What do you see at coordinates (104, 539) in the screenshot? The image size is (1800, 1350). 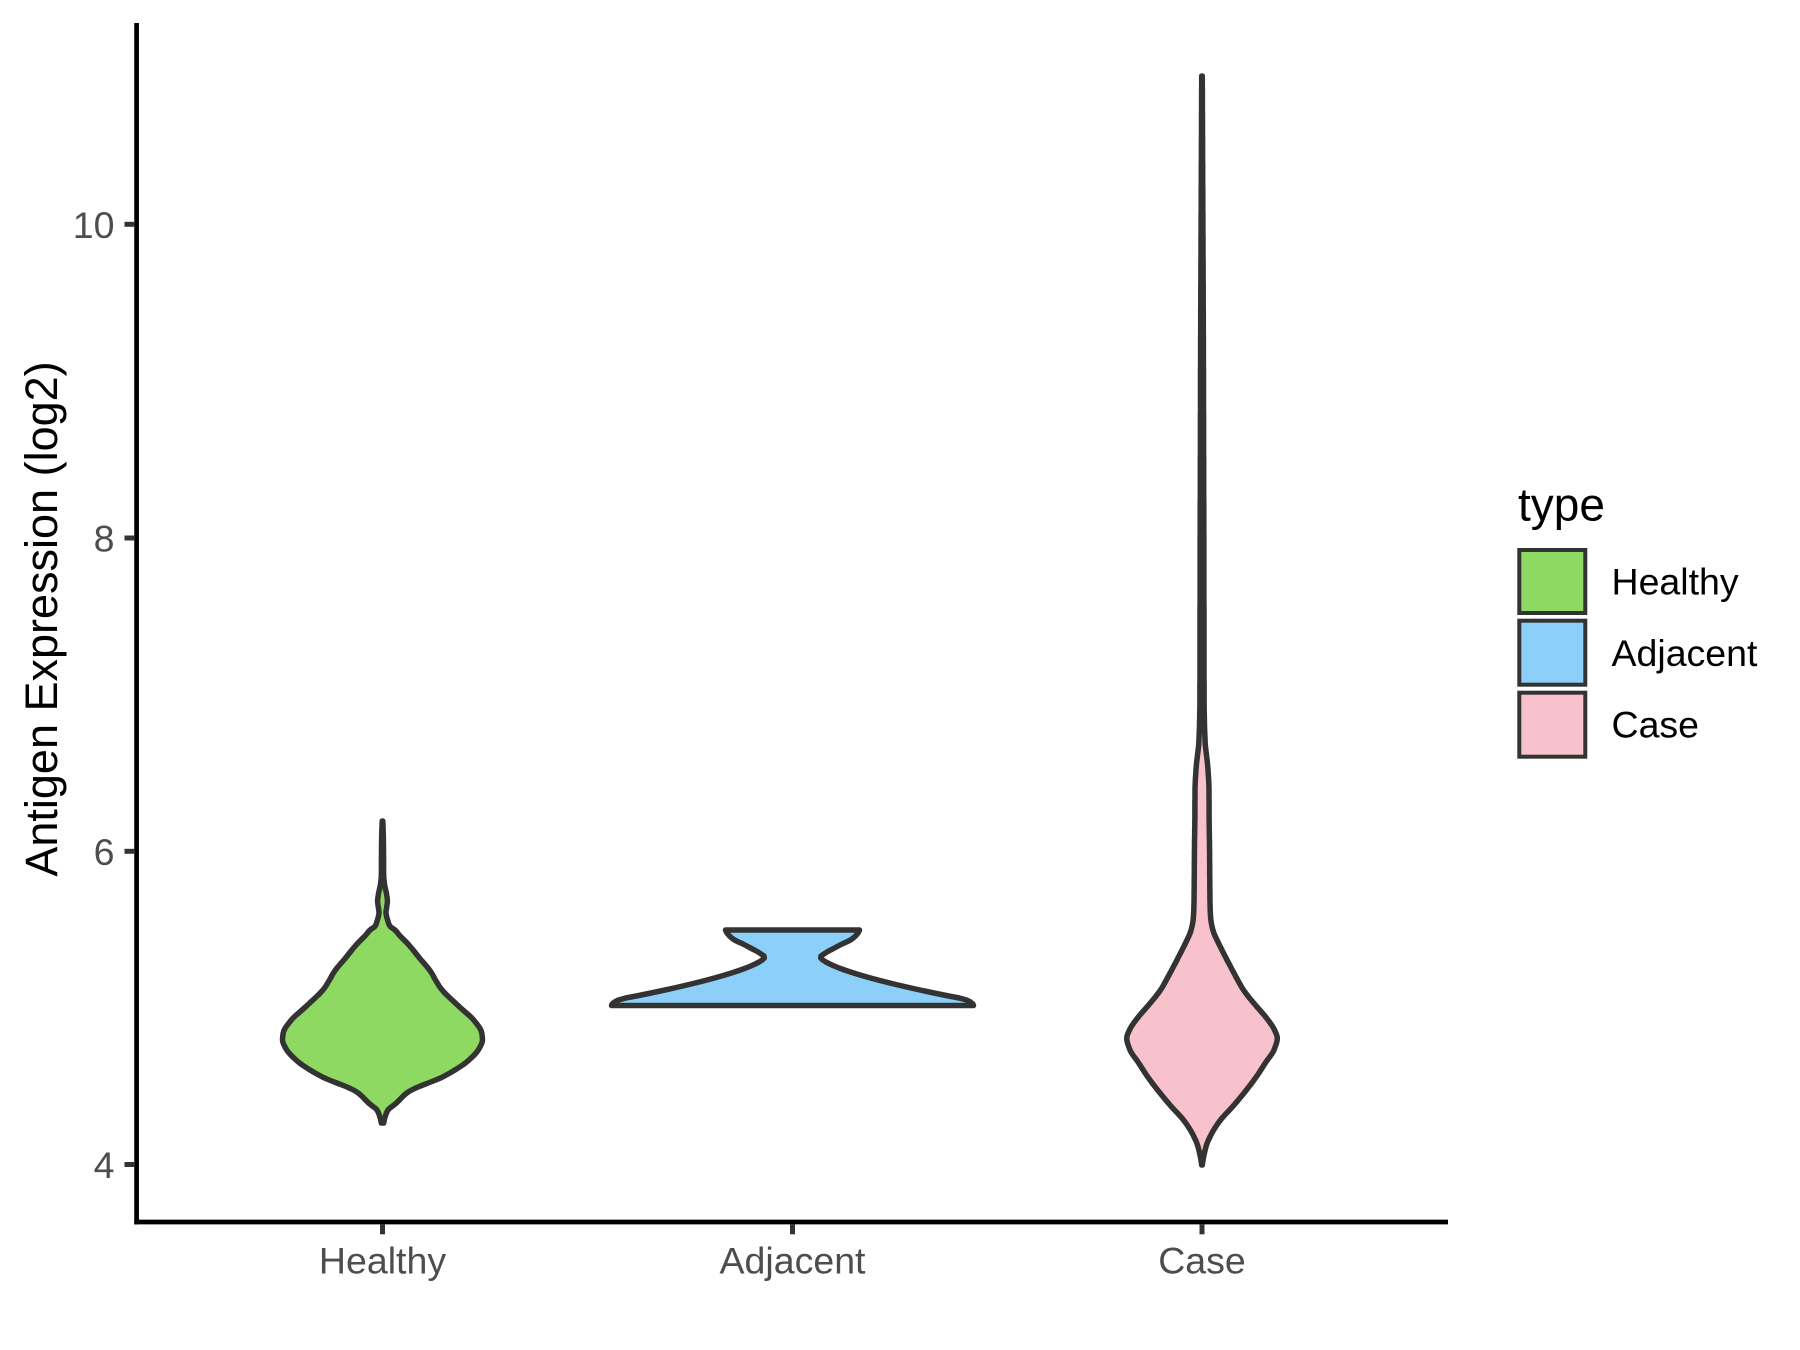 I see `svg-text: 8` at bounding box center [104, 539].